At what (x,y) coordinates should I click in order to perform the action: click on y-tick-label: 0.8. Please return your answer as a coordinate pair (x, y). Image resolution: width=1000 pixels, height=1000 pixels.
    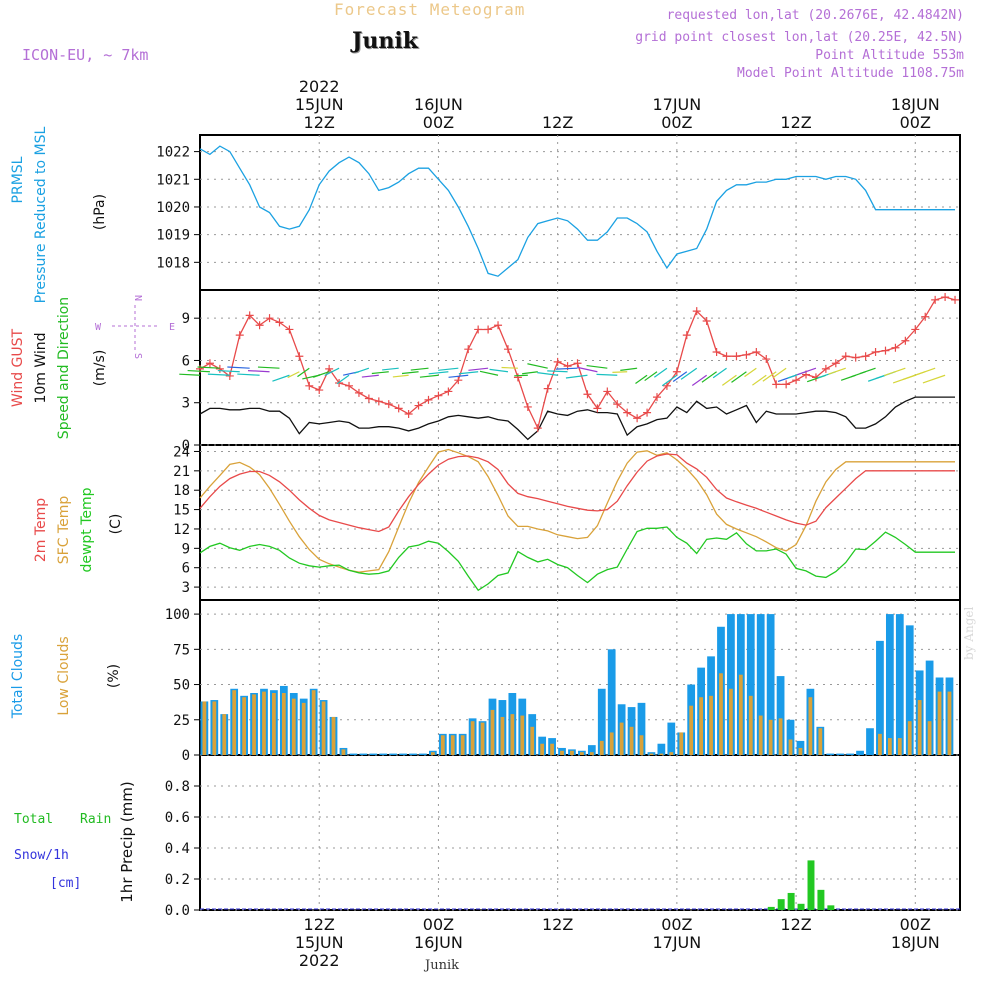
    Looking at the image, I should click on (177, 787).